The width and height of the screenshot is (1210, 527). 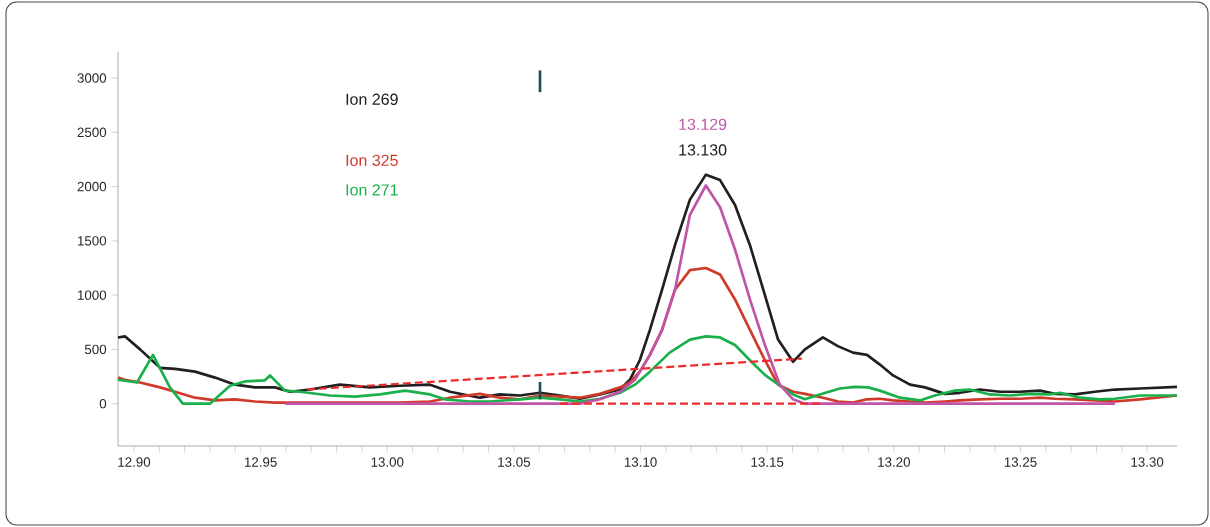 I want to click on annotation: 13.129, so click(x=703, y=124).